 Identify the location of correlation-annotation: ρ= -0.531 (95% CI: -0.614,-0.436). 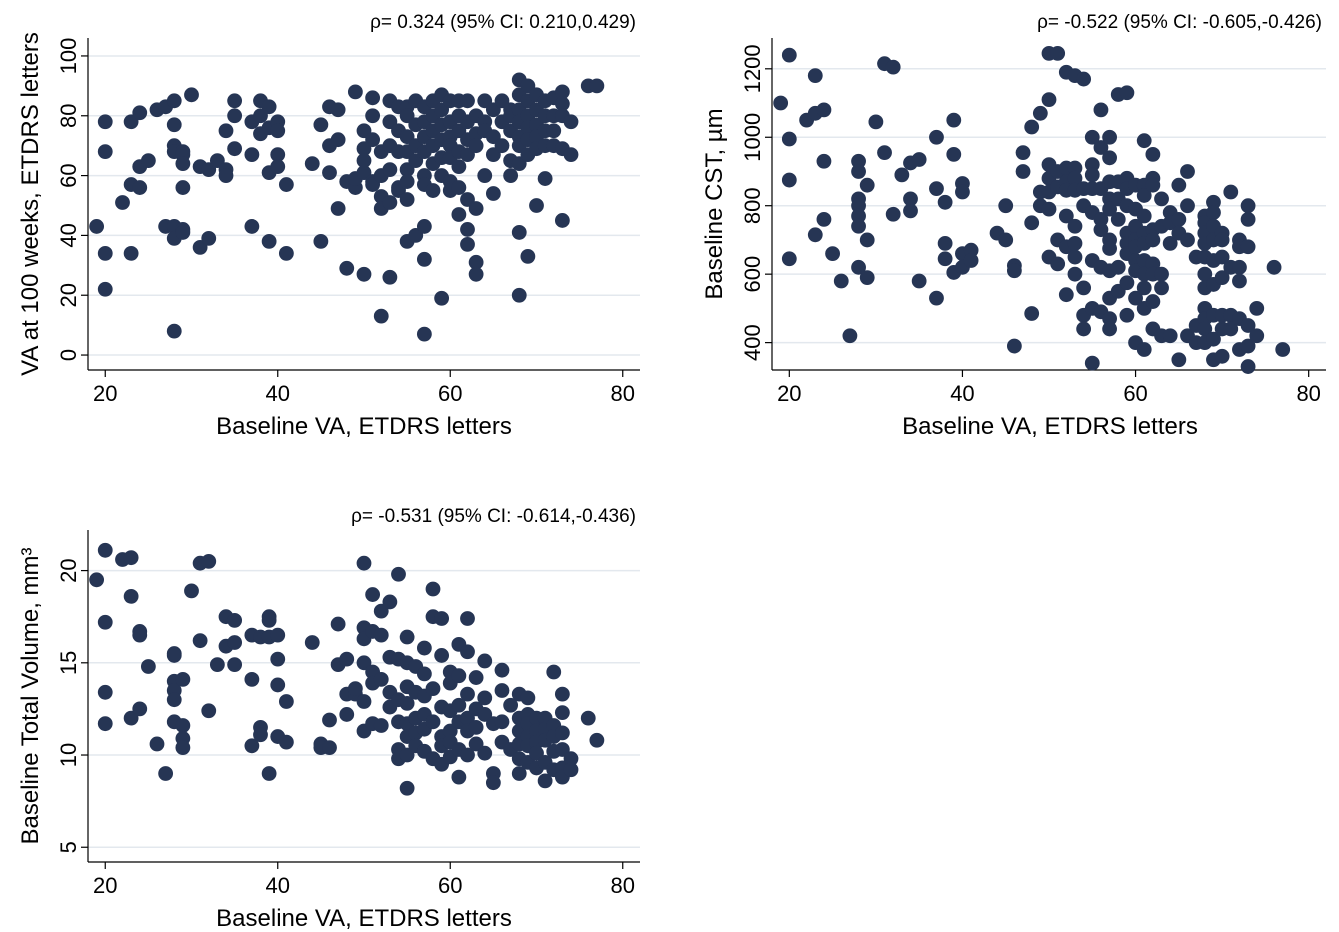
(493, 516).